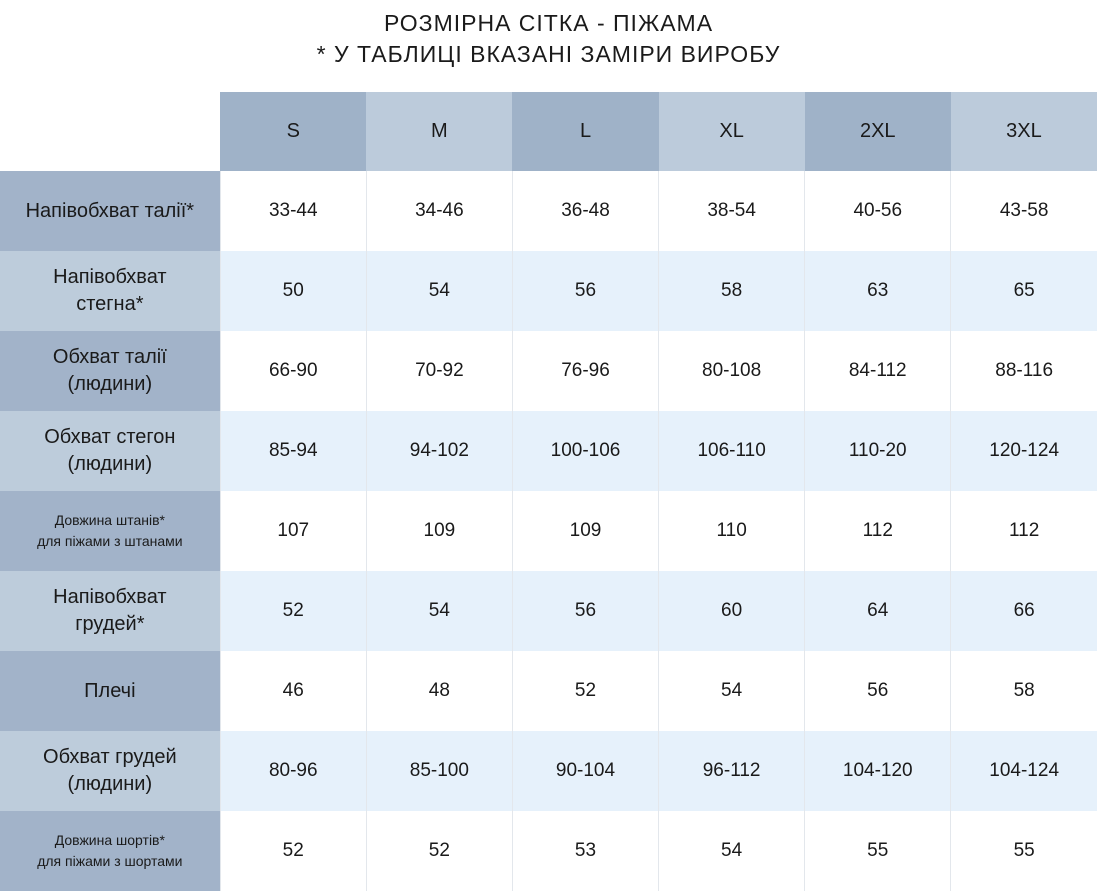  I want to click on table-cell: 80-96, so click(293, 771).